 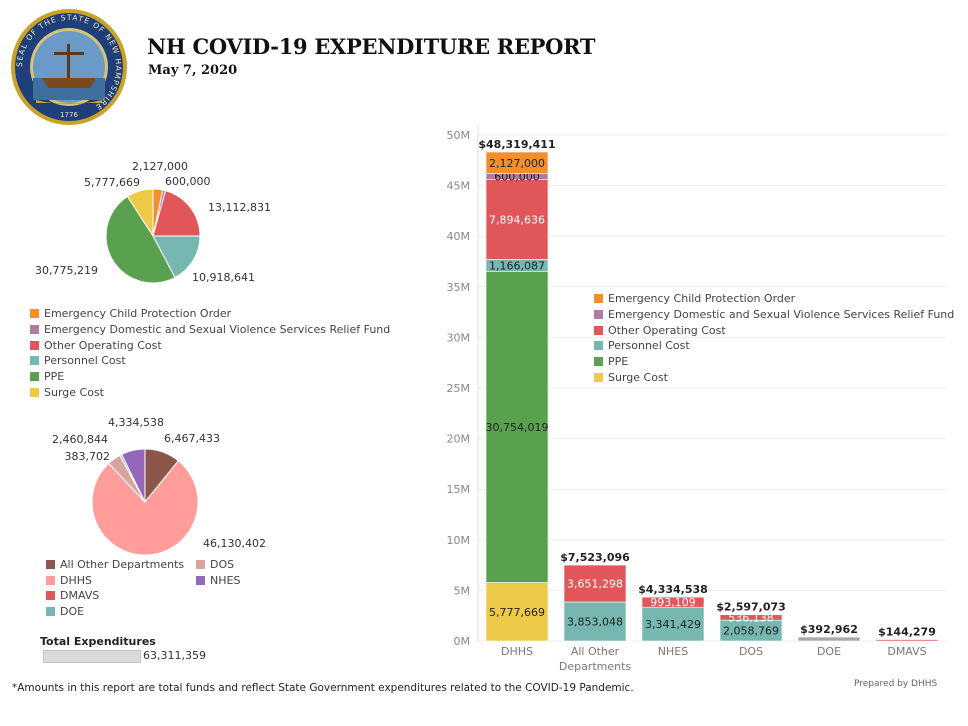 What do you see at coordinates (516, 144) in the screenshot?
I see `bar-total-label: $48,319,411` at bounding box center [516, 144].